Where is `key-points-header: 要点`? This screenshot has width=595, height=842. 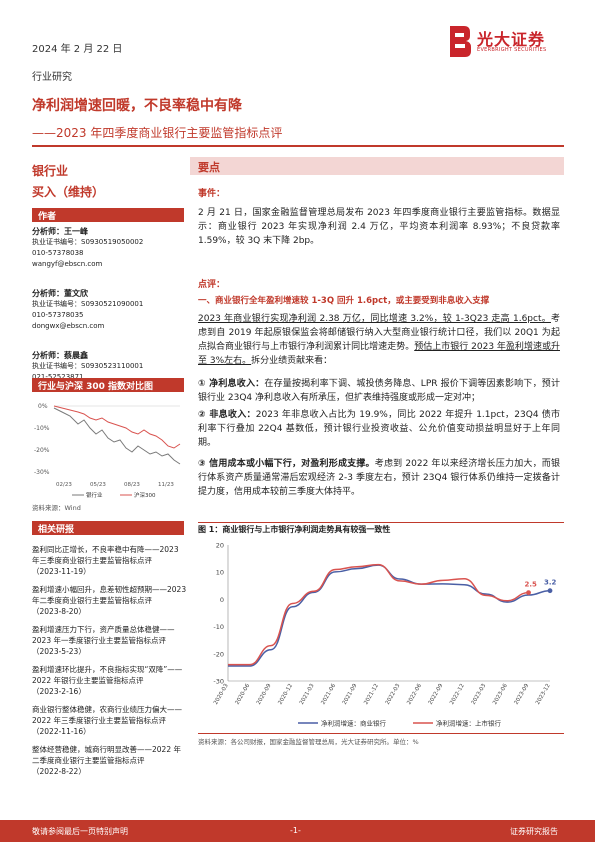 key-points-header: 要点 is located at coordinates (377, 166).